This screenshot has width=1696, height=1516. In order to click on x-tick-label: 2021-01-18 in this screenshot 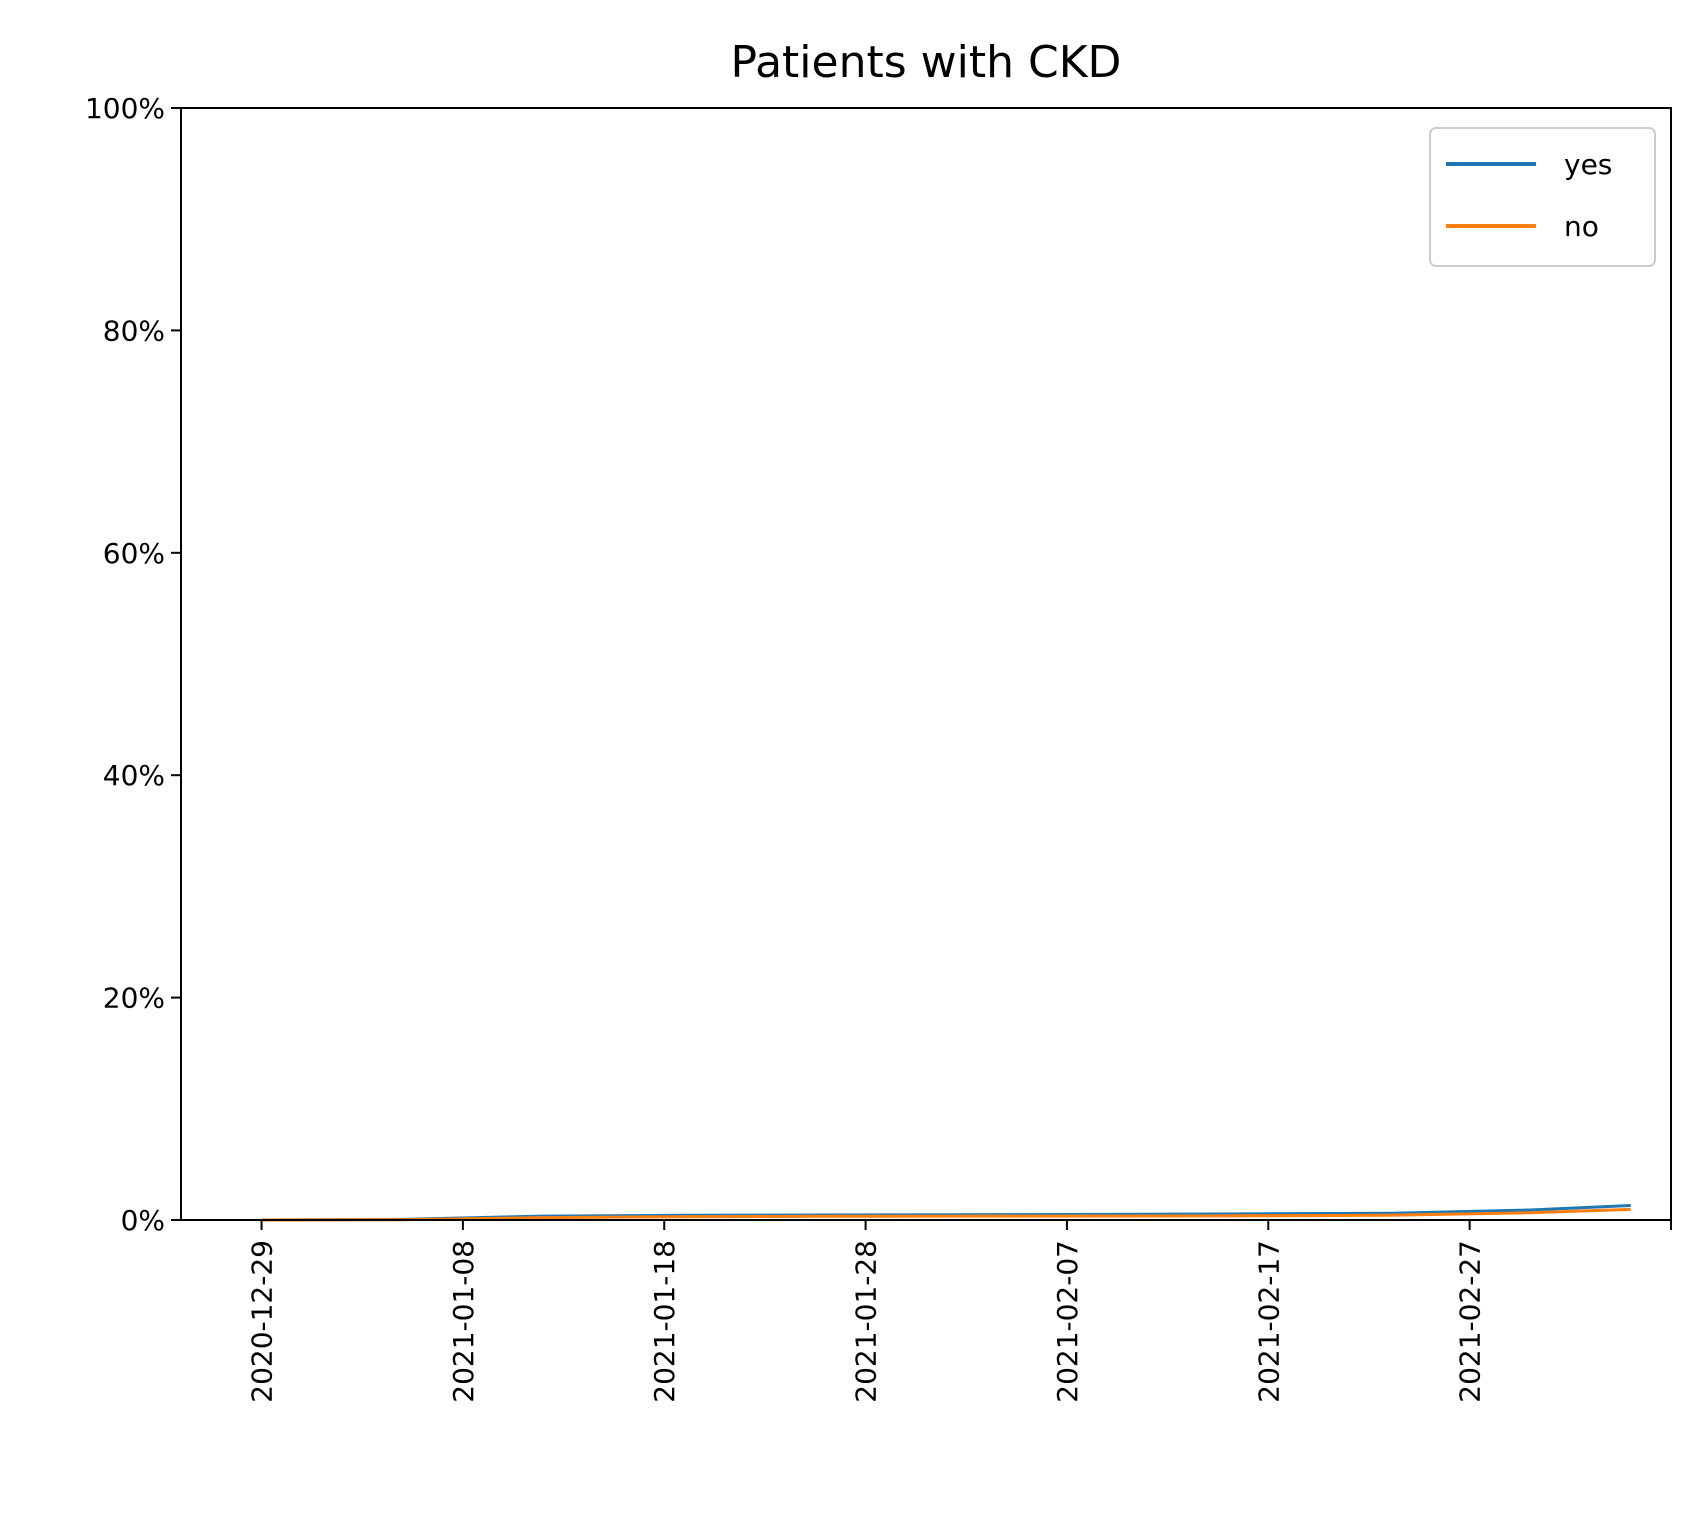, I will do `click(664, 1321)`.